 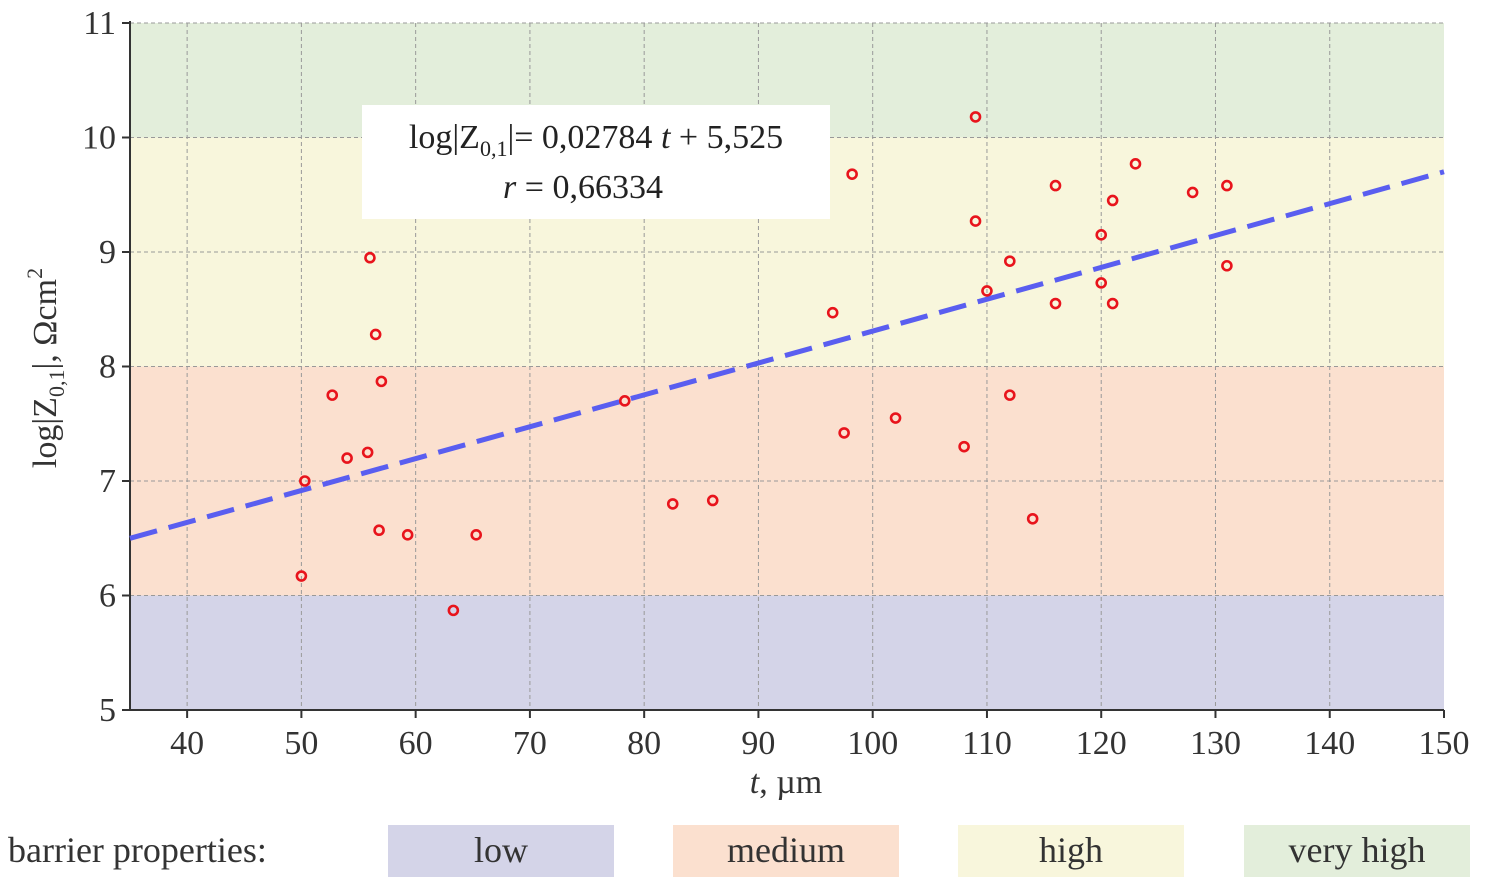 I want to click on x-tick-label: 50, so click(x=301, y=743).